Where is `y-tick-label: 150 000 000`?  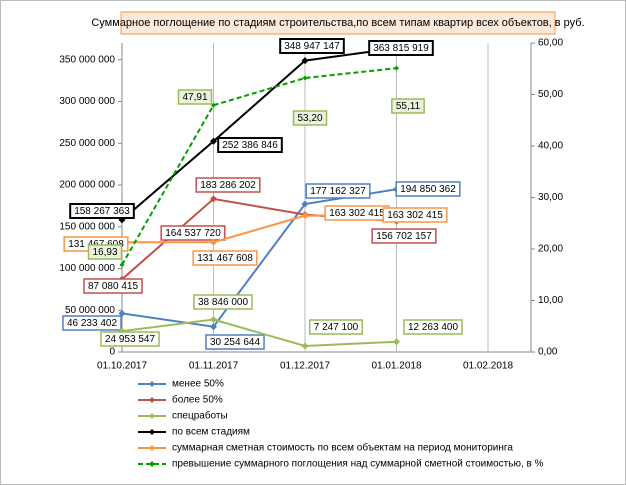
y-tick-label: 150 000 000 is located at coordinates (87, 226).